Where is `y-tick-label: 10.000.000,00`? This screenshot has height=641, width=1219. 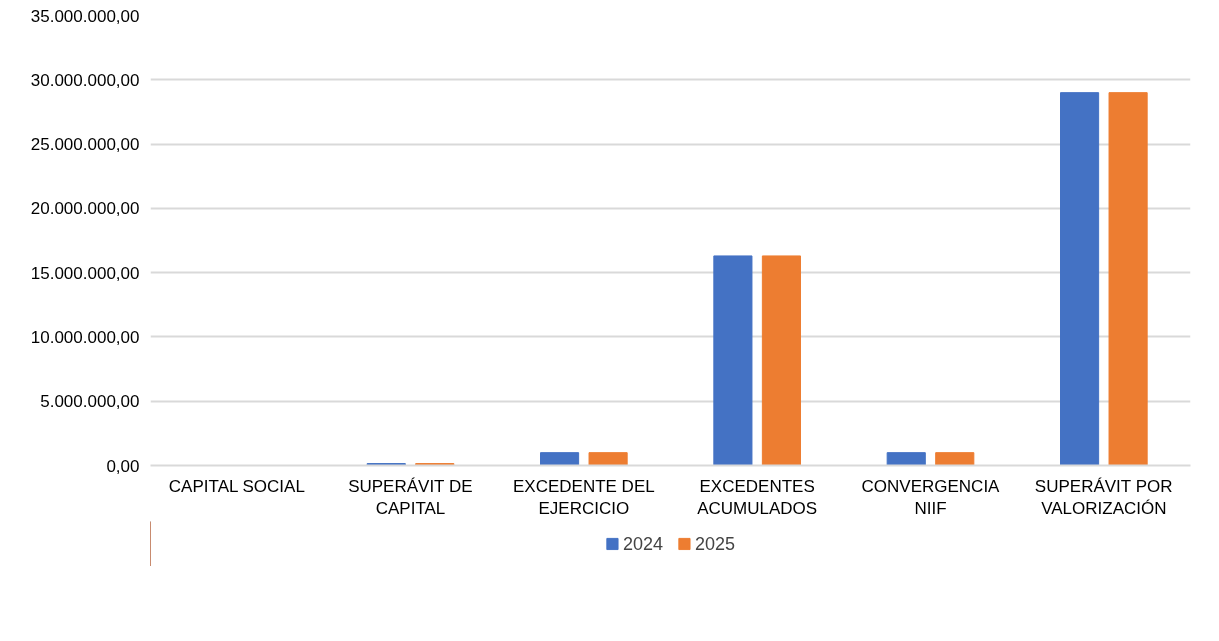
y-tick-label: 10.000.000,00 is located at coordinates (85, 337).